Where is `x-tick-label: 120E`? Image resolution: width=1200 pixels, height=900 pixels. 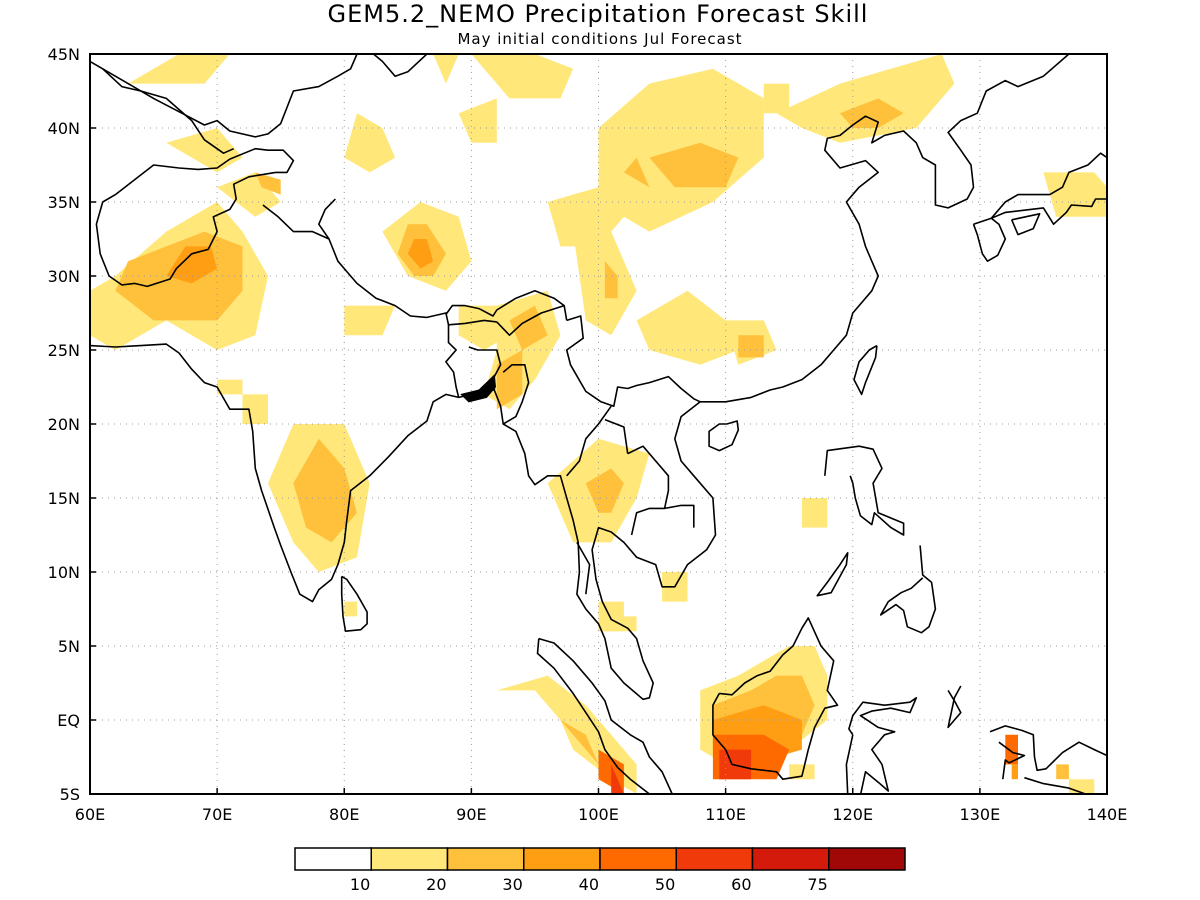 x-tick-label: 120E is located at coordinates (852, 814).